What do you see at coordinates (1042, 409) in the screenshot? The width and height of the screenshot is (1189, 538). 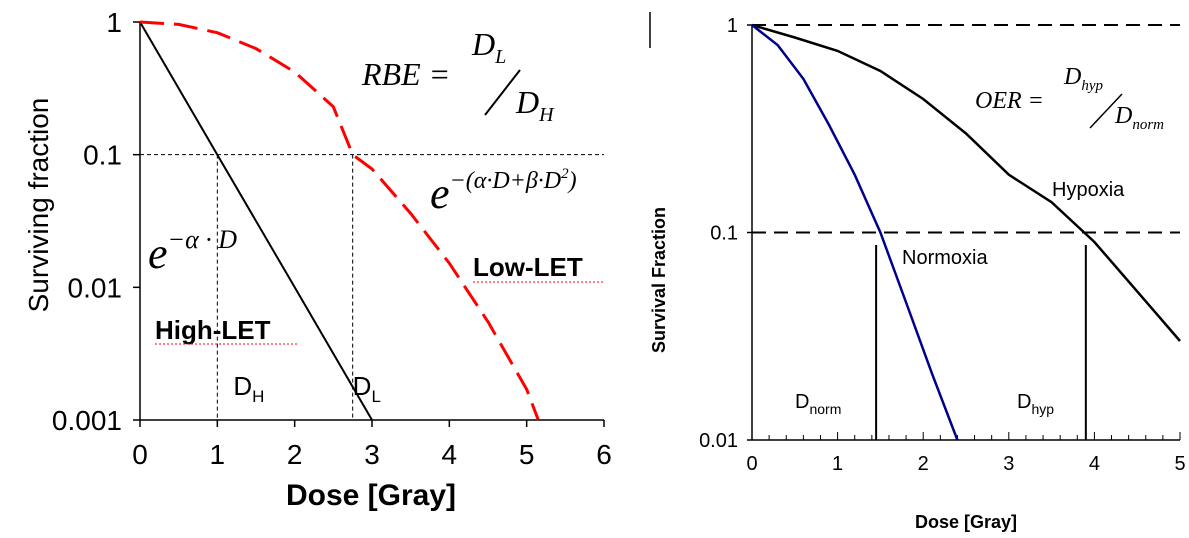 I see `dose-marker-label-sub: hyp` at bounding box center [1042, 409].